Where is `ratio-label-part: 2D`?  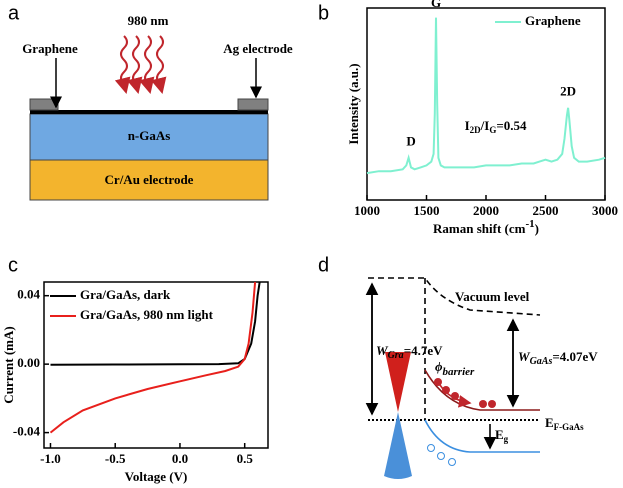
ratio-label-part: 2D is located at coordinates (476, 130).